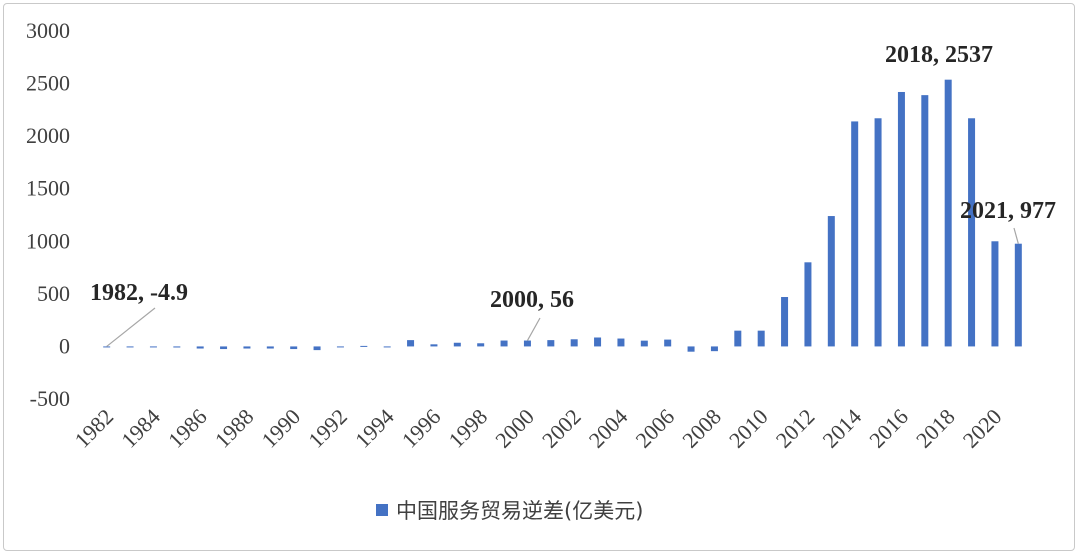  Describe the element at coordinates (140, 428) in the screenshot. I see `x-tick-label: 1984` at that location.